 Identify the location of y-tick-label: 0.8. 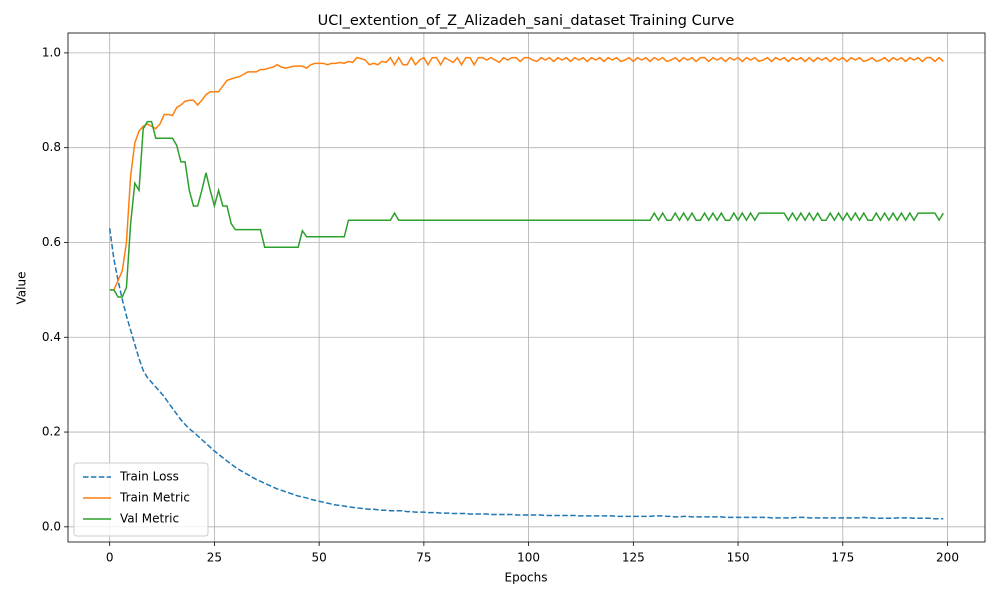
(51, 147).